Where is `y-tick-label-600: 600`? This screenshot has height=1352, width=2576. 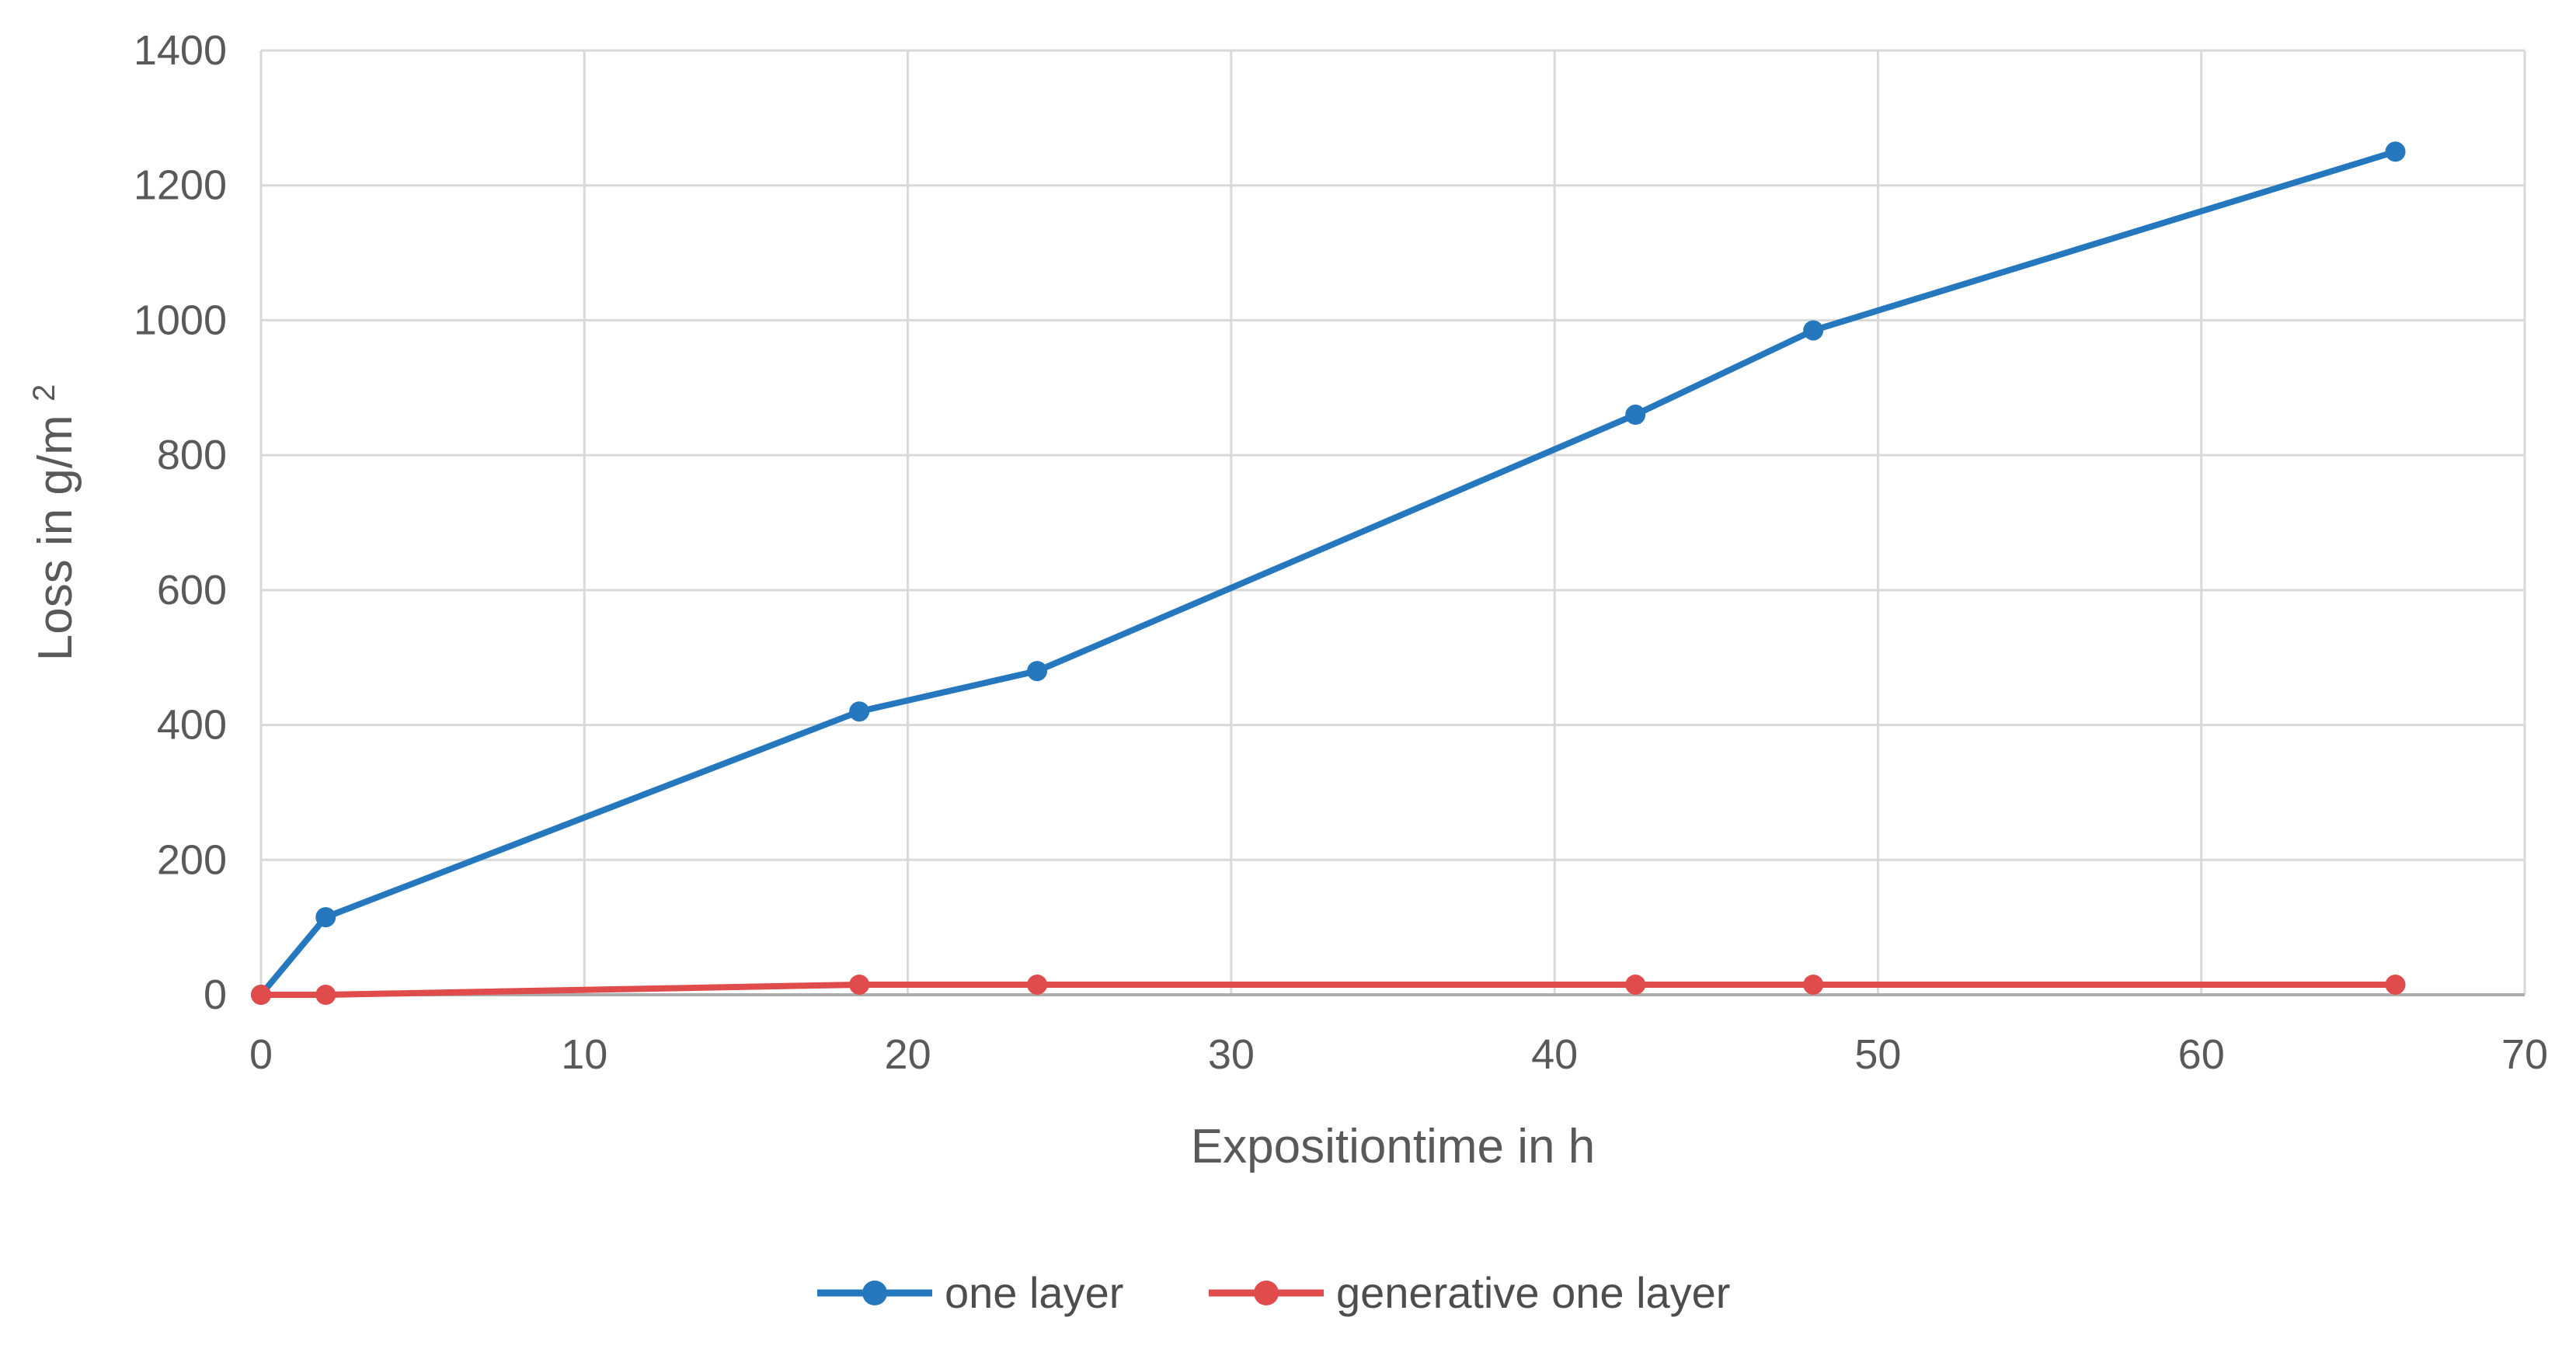
y-tick-label-600: 600 is located at coordinates (192, 590).